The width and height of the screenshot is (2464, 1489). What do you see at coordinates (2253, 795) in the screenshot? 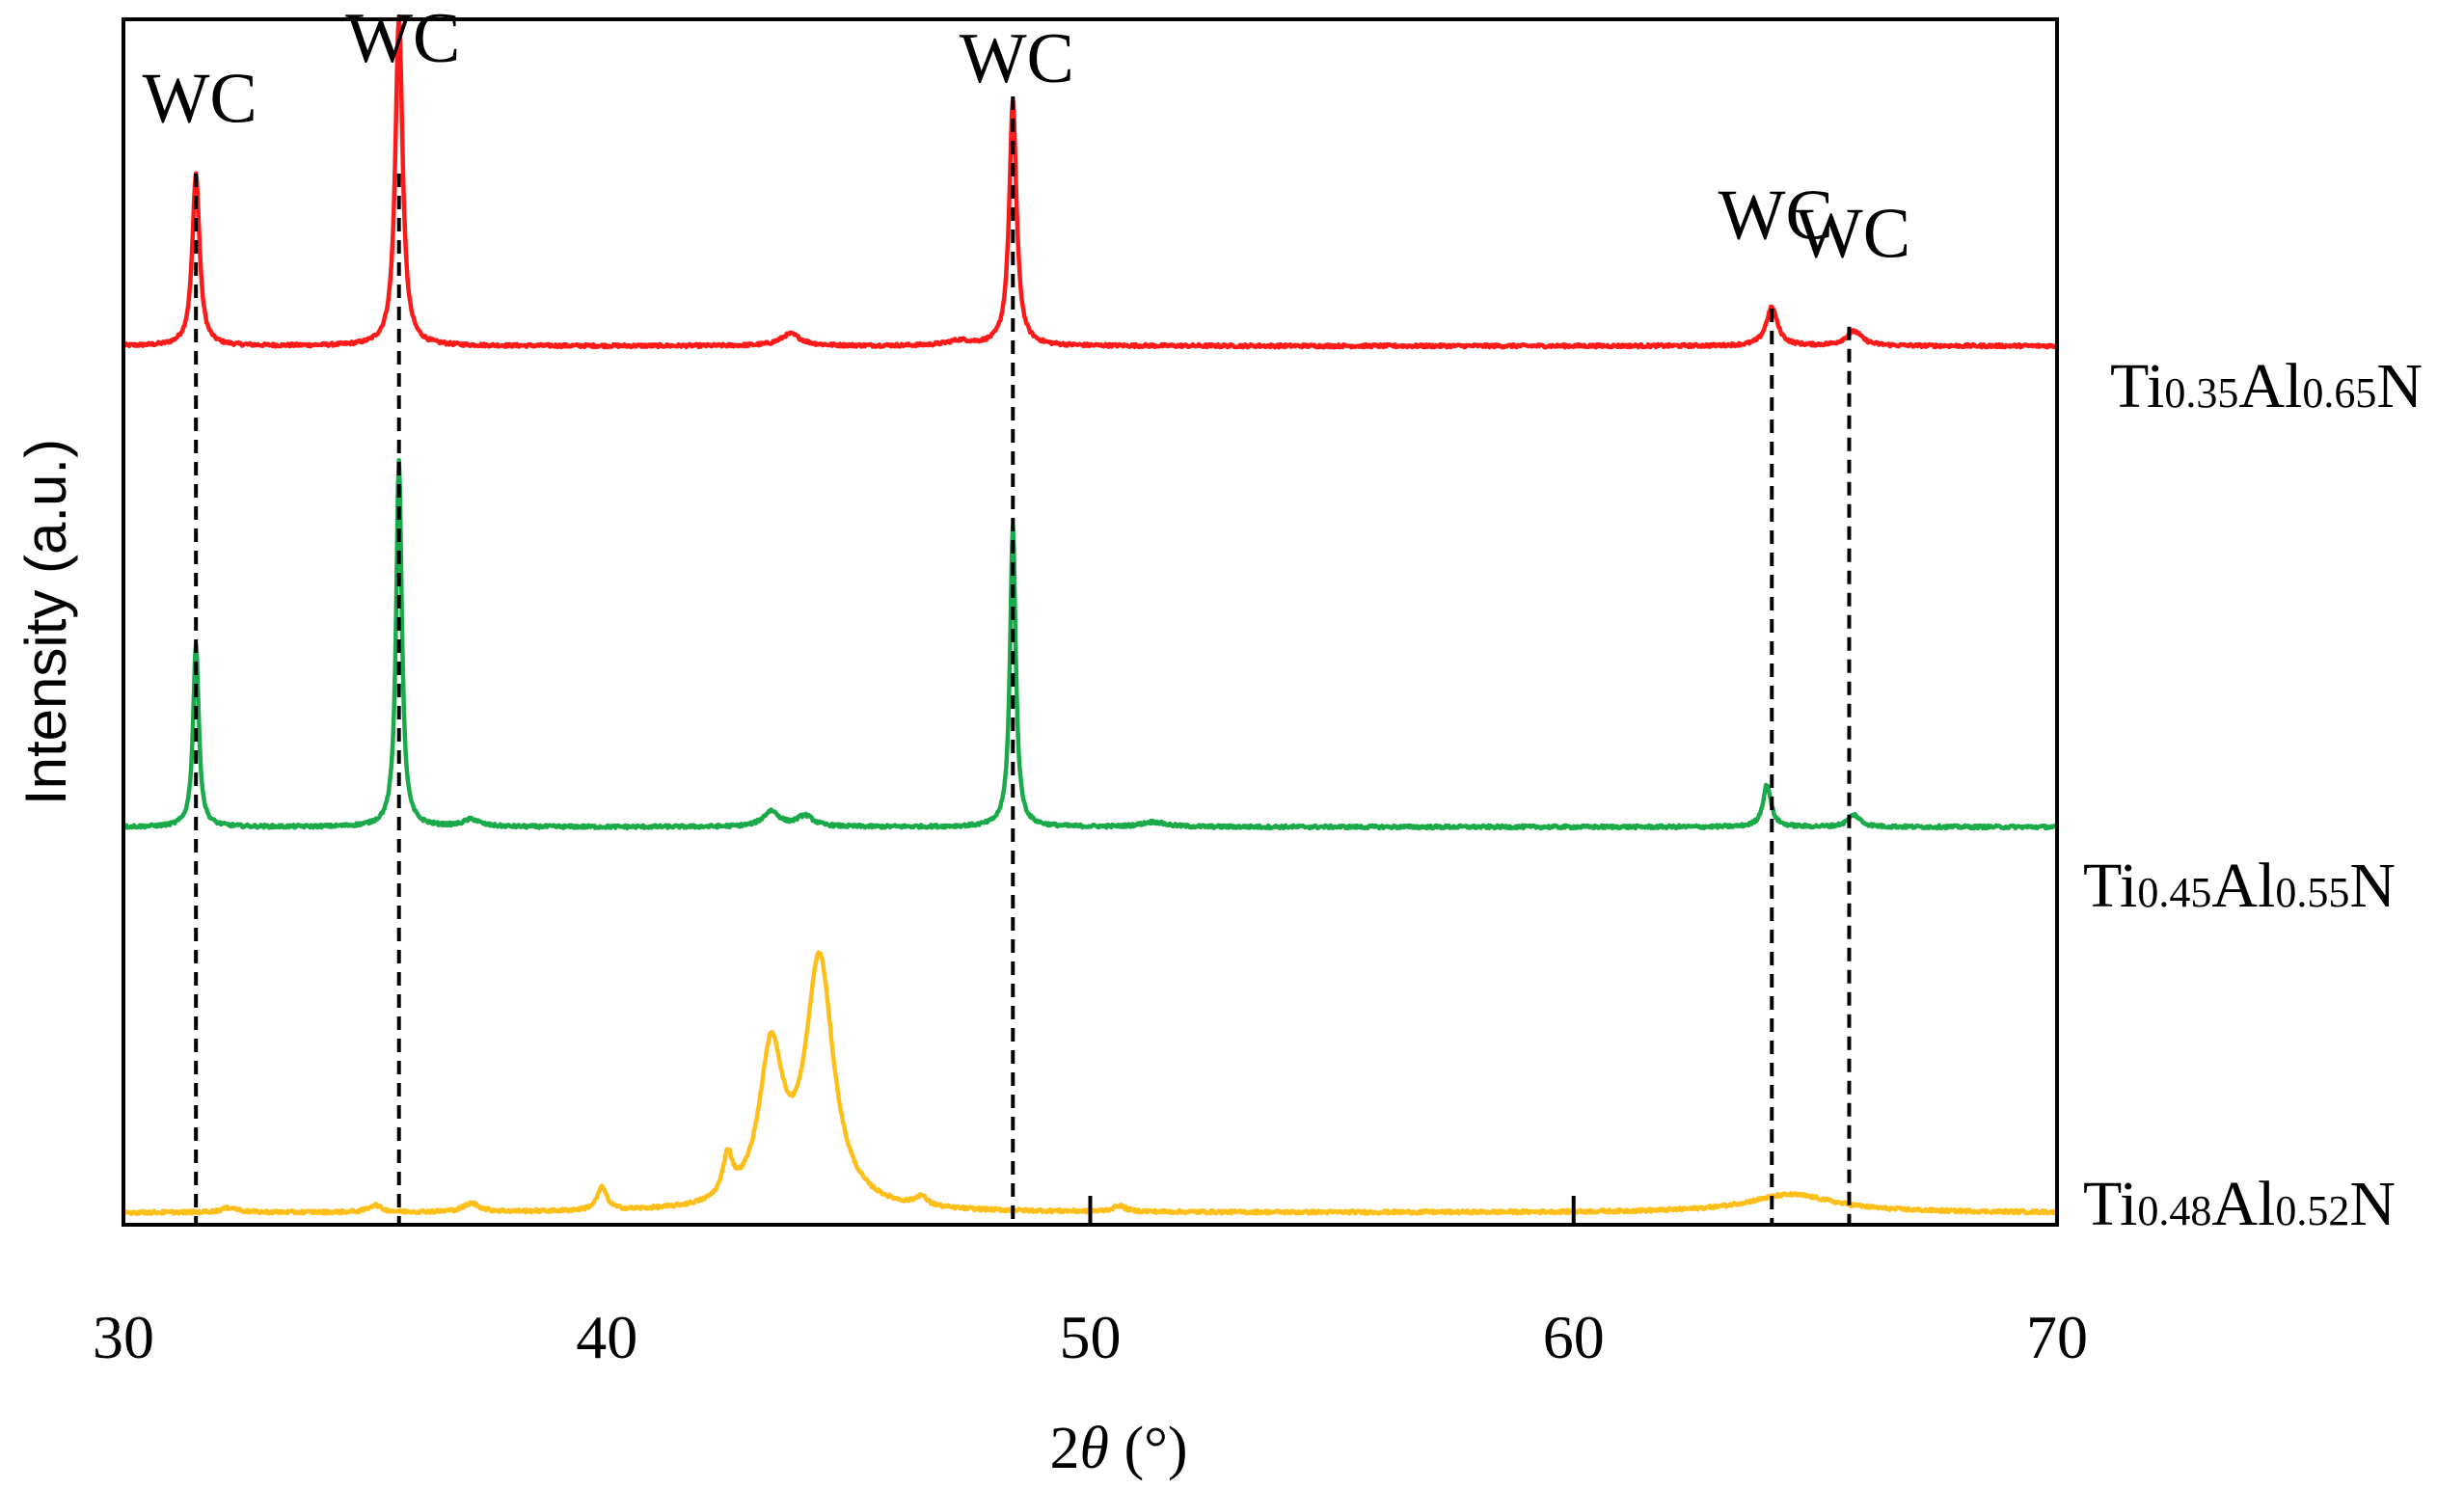
I see `series-labels: Ti0.35Al0.65N Ti0.45Al0.55N Ti0.48Al0.52N` at bounding box center [2253, 795].